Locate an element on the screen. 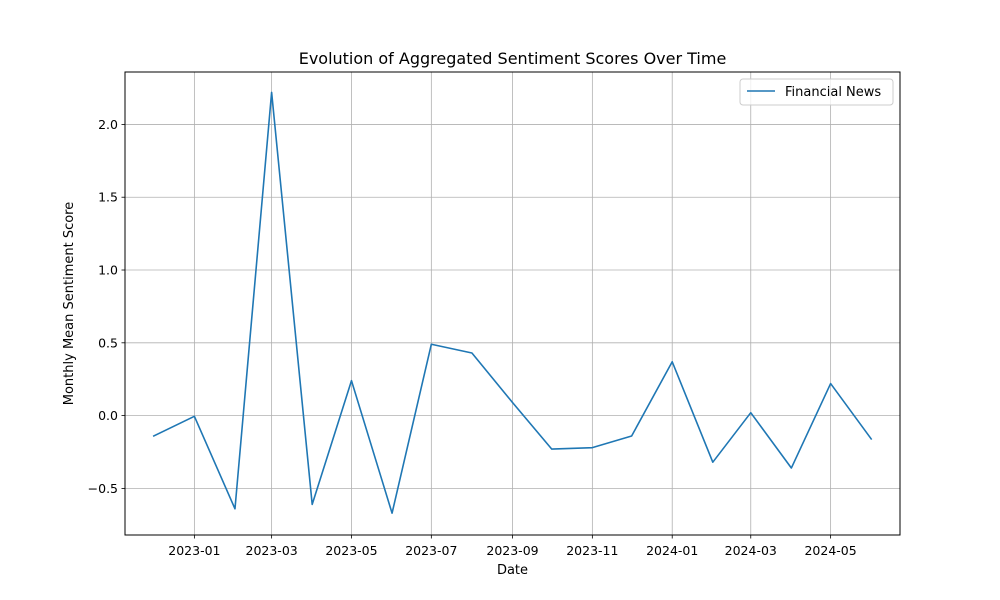 This screenshot has width=1000, height=600. y-axis-title: Monthly Mean Sentiment Score is located at coordinates (69, 303).